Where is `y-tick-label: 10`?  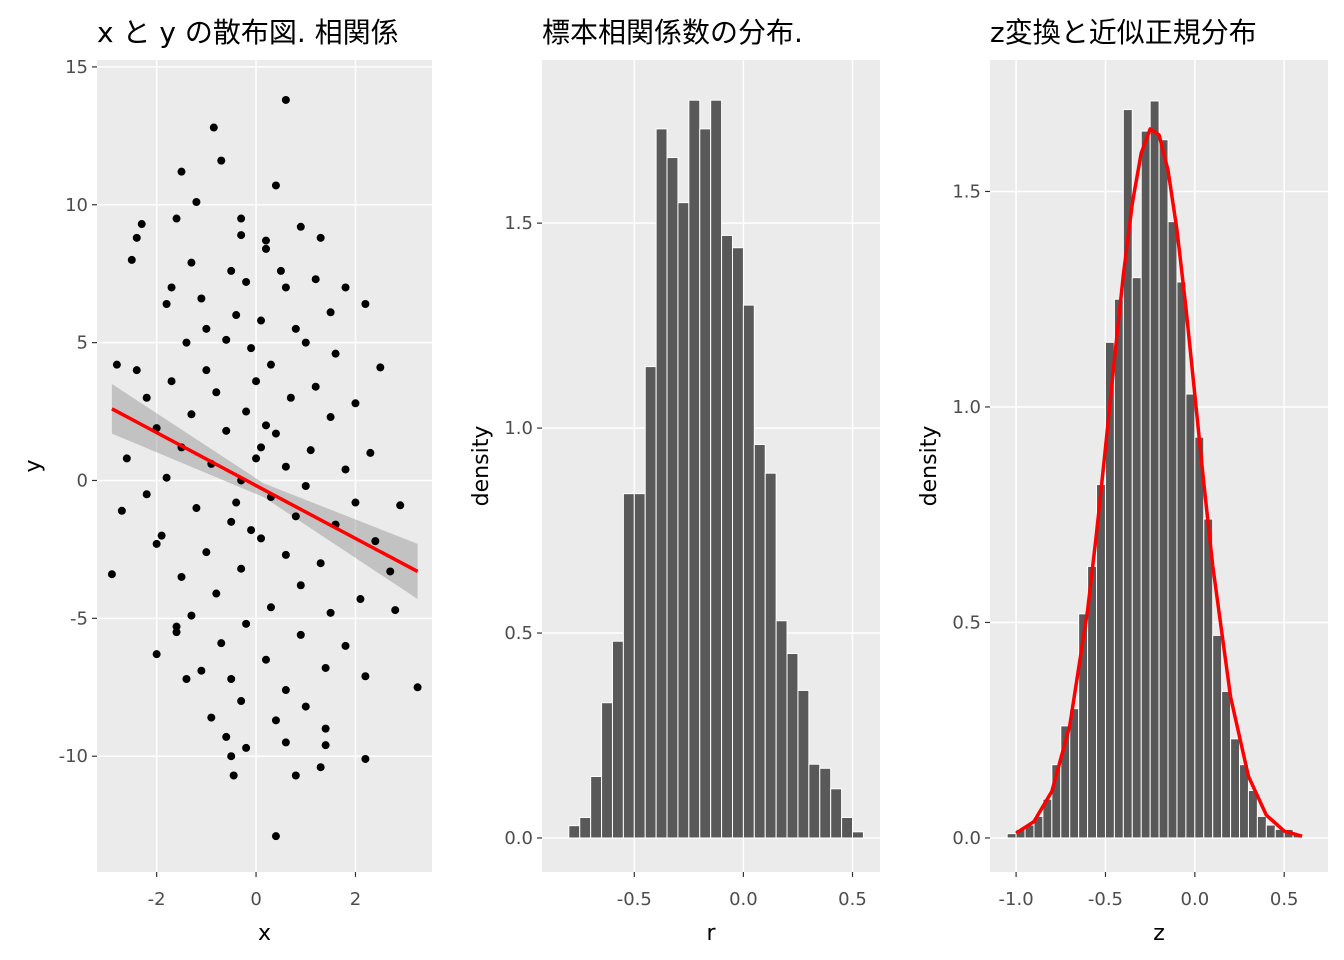
y-tick-label: 10 is located at coordinates (76, 205).